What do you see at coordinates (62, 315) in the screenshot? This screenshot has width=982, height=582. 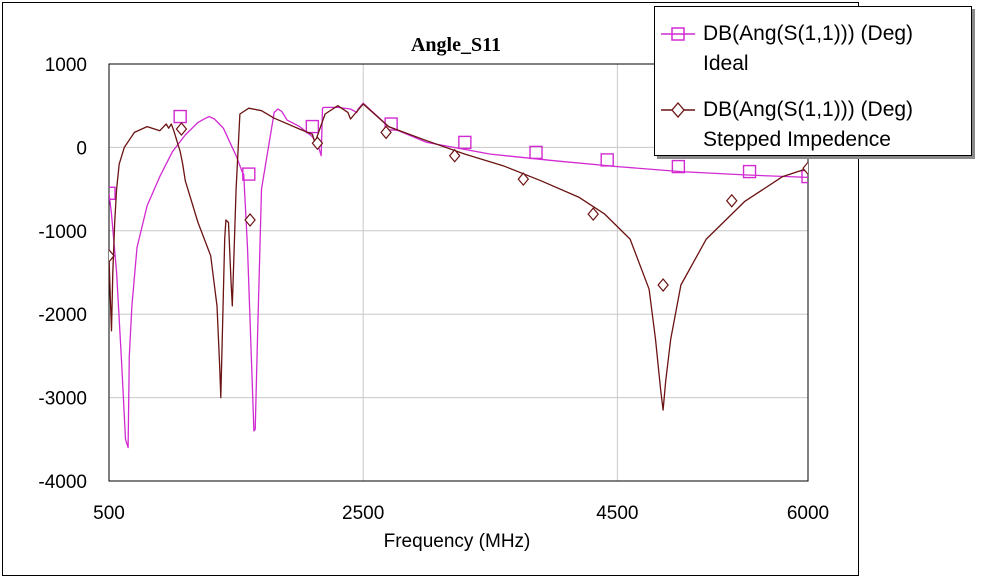 I see `y-tick-label: -2000` at bounding box center [62, 315].